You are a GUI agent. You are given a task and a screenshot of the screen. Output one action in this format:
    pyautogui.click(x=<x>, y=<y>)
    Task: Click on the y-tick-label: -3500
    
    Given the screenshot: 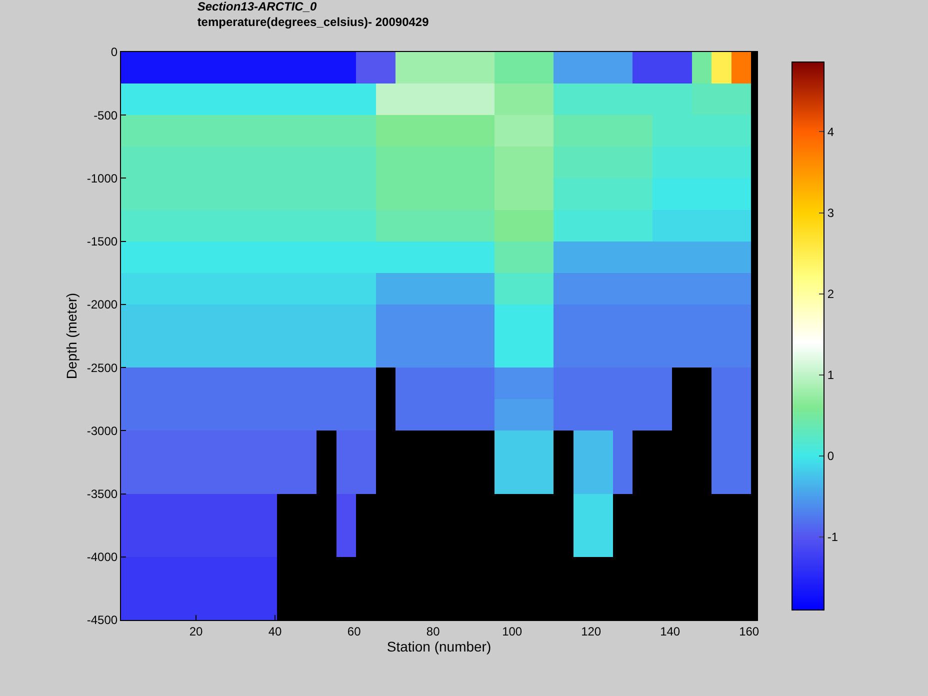 What is the action you would take?
    pyautogui.click(x=102, y=493)
    